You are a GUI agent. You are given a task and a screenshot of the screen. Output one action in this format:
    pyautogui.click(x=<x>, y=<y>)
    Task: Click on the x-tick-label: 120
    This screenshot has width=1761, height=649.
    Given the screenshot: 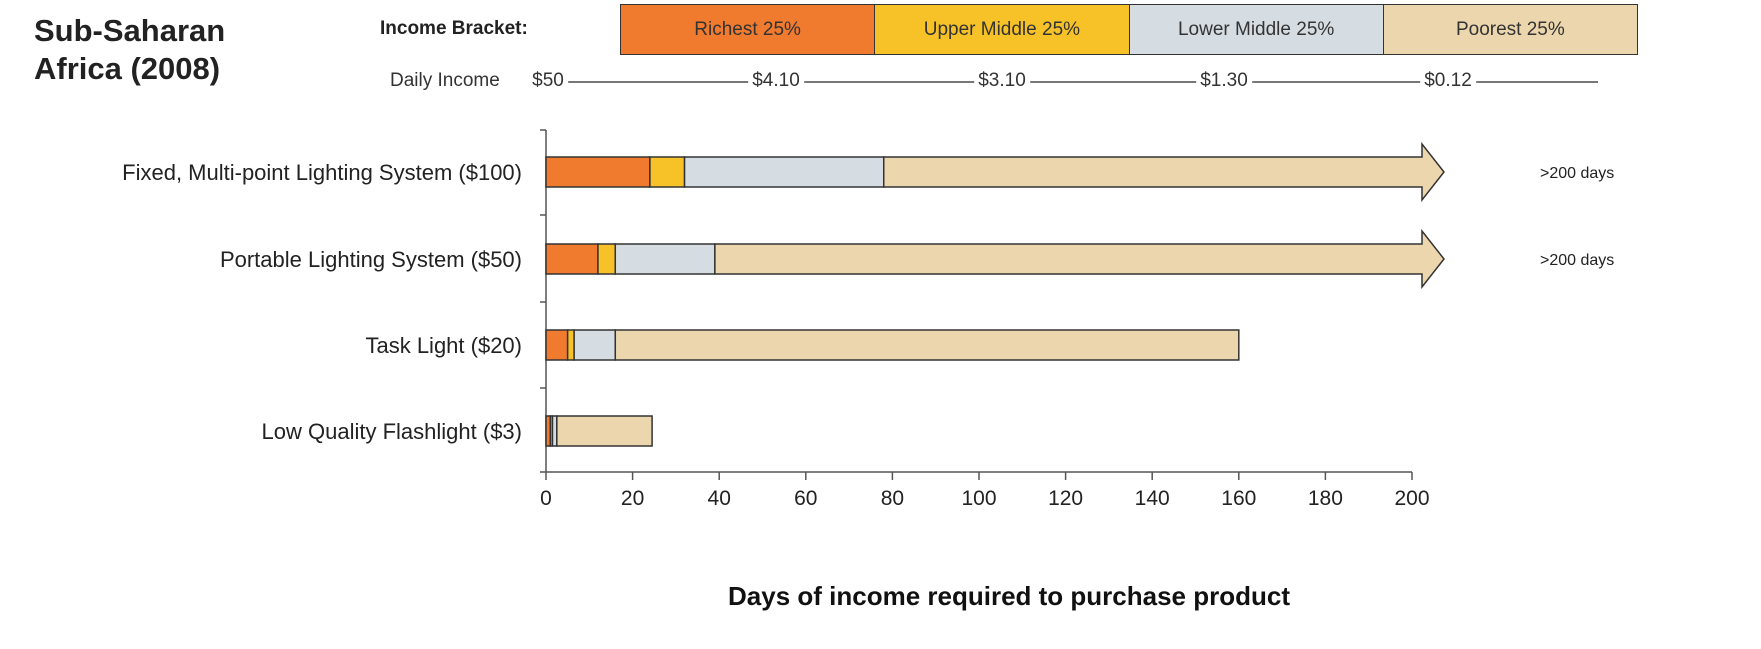 What is the action you would take?
    pyautogui.click(x=1065, y=498)
    